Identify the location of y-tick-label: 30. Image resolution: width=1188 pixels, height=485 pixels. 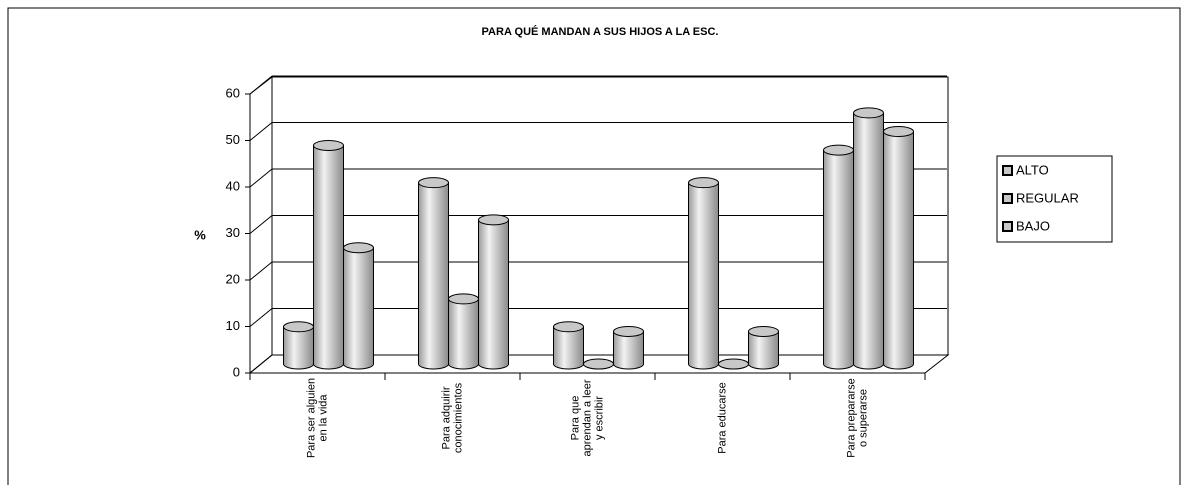
(233, 232).